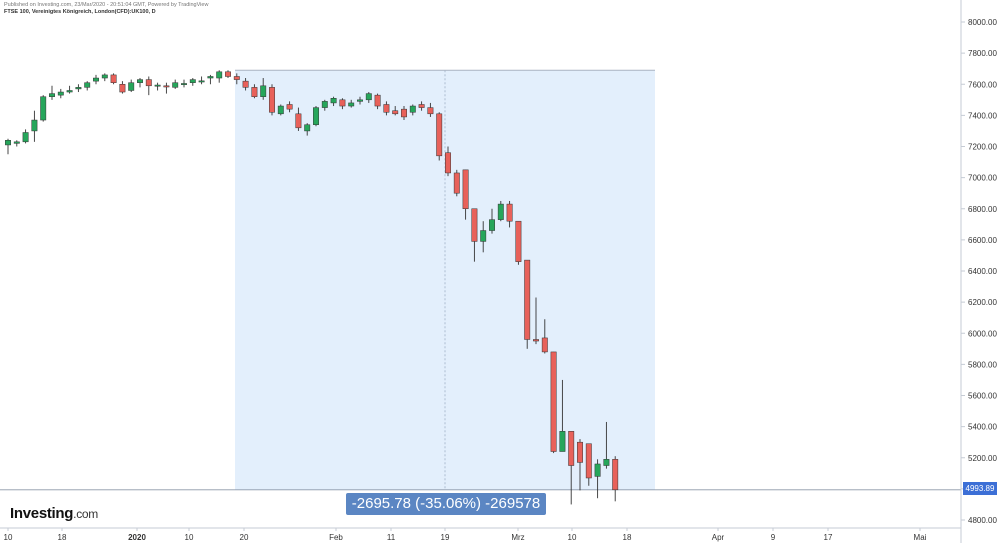 This screenshot has height=543, width=1000. Describe the element at coordinates (982, 240) in the screenshot. I see `price-tick-label: 6600.00` at that location.